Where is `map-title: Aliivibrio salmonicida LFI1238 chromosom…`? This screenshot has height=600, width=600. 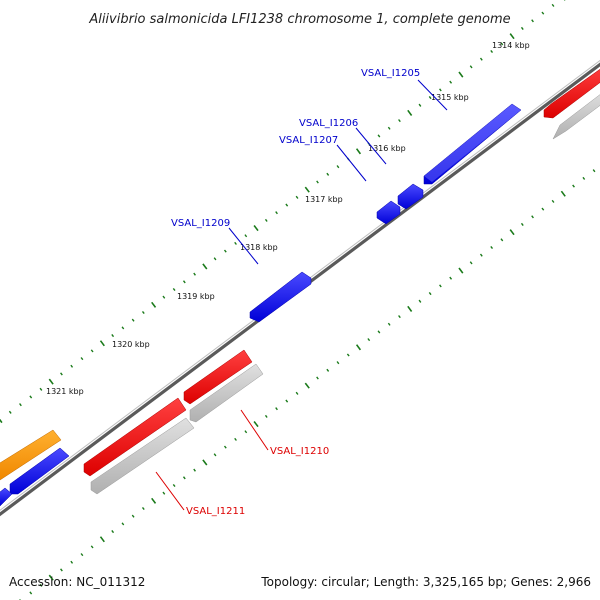
map-title: Aliivibrio salmonicida LFI1238 chromosom… is located at coordinates (299, 19).